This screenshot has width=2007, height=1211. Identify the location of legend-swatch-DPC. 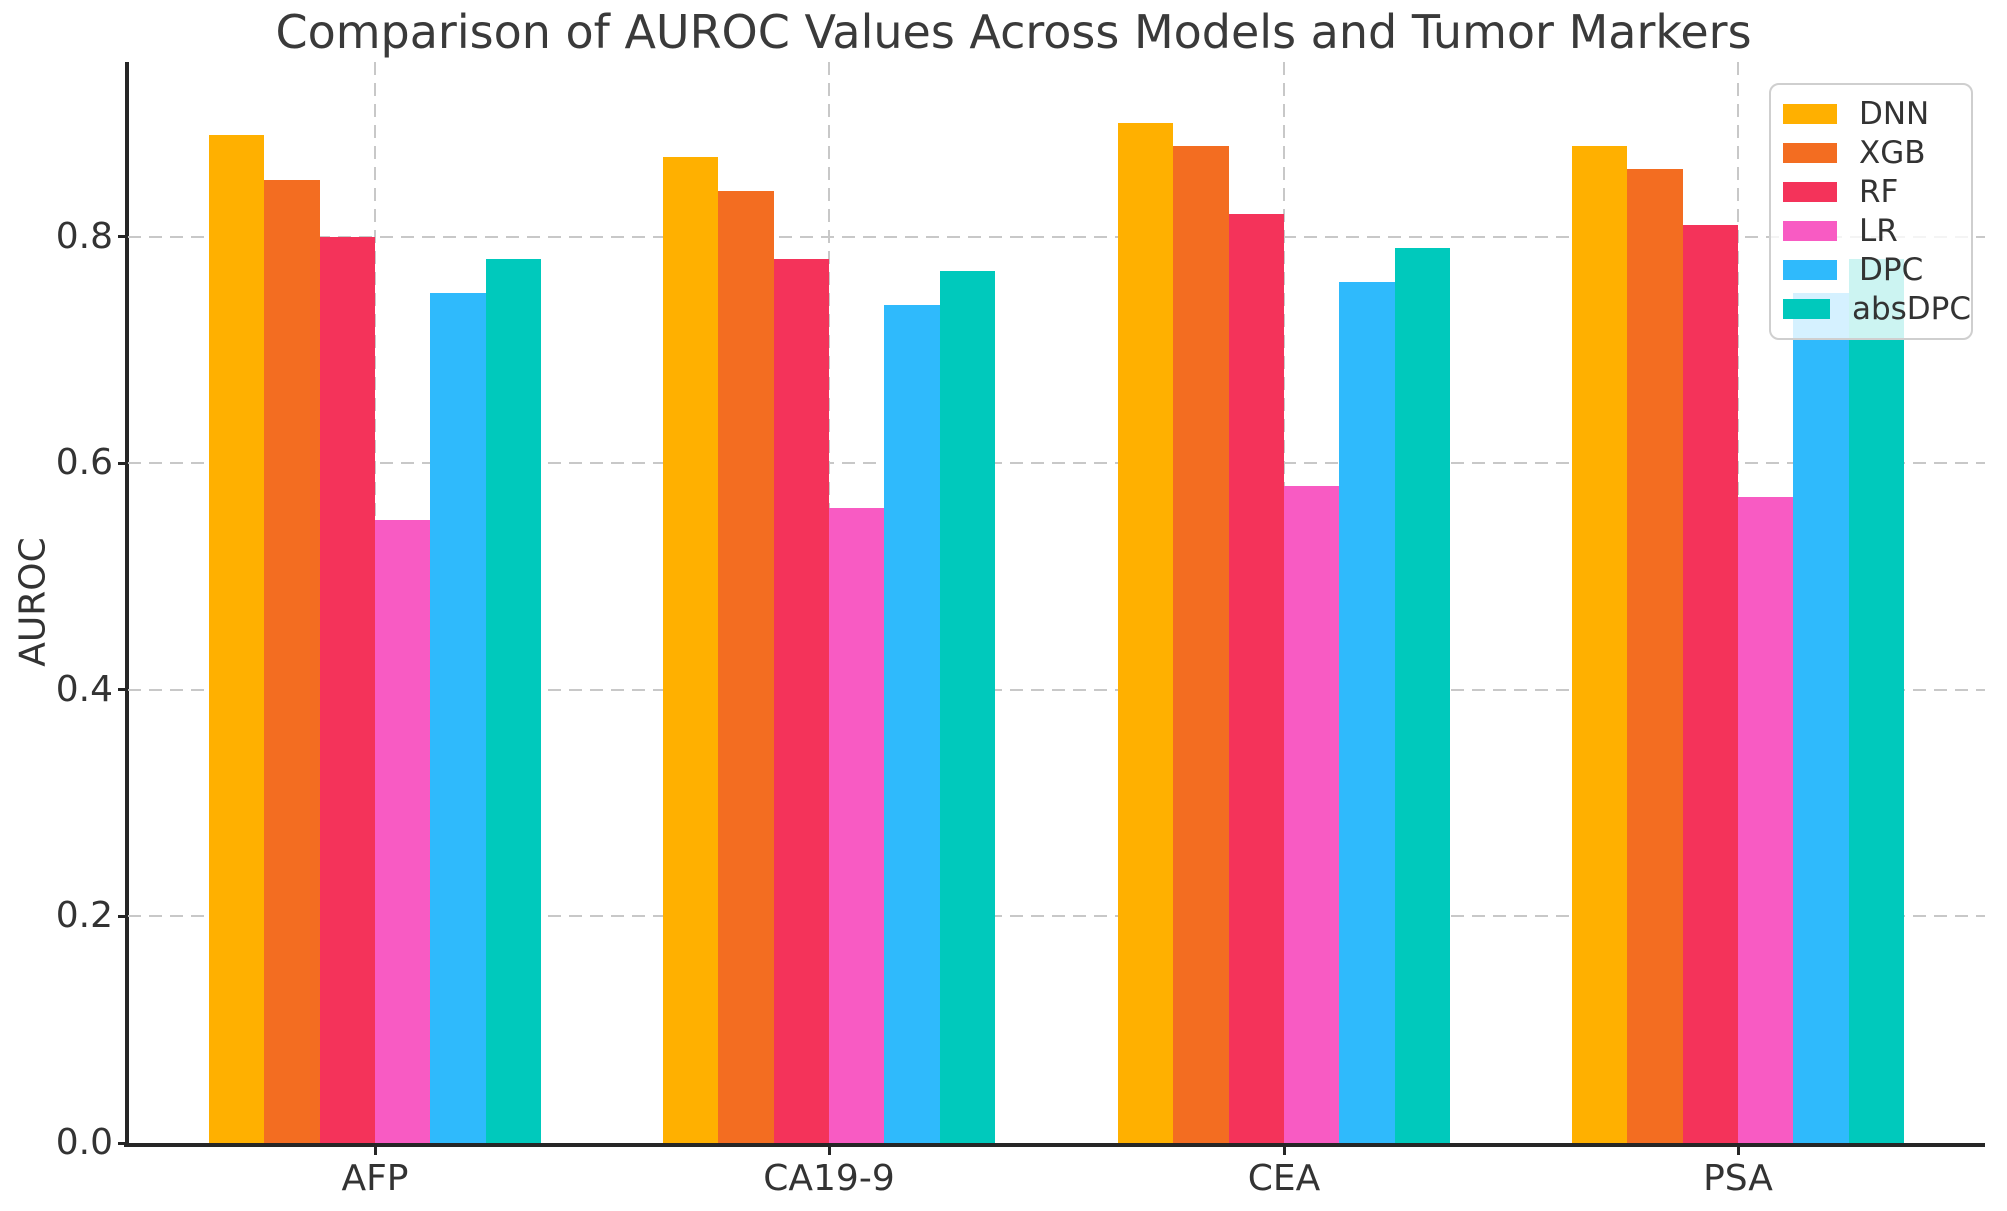
(1810, 270).